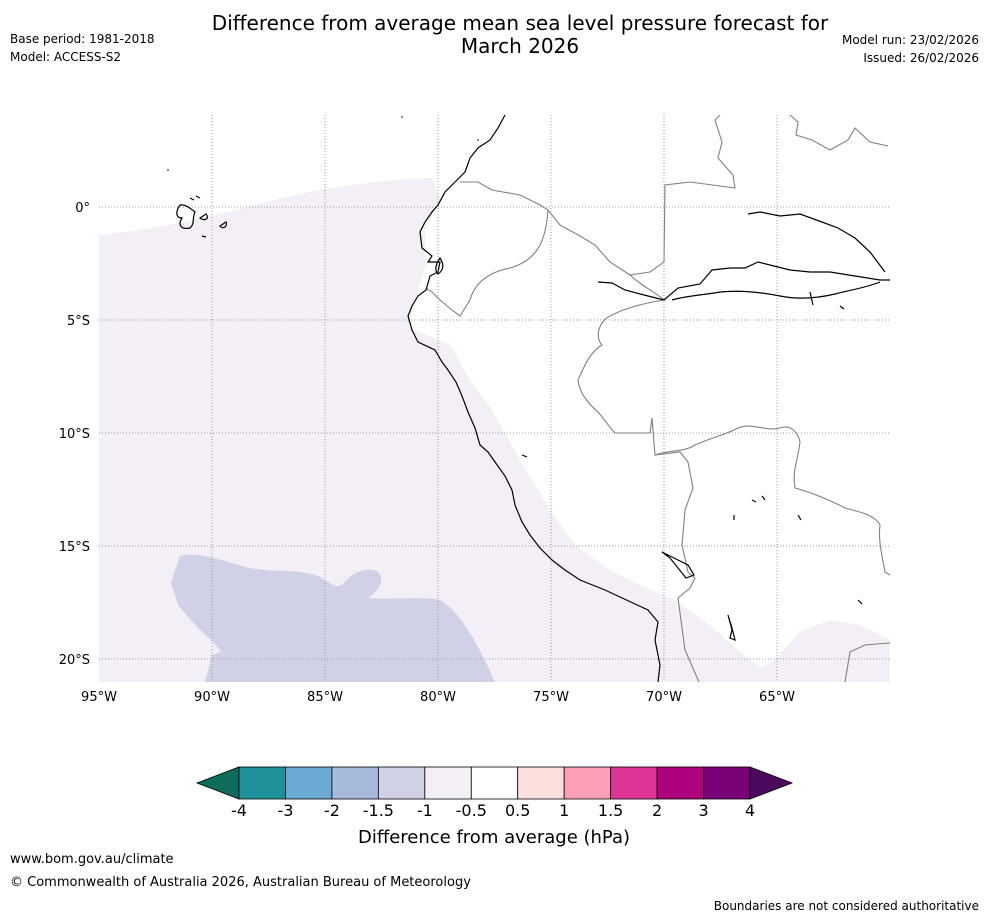 This screenshot has height=919, width=988. Describe the element at coordinates (325, 697) in the screenshot. I see `longitude-label: 85°W` at that location.